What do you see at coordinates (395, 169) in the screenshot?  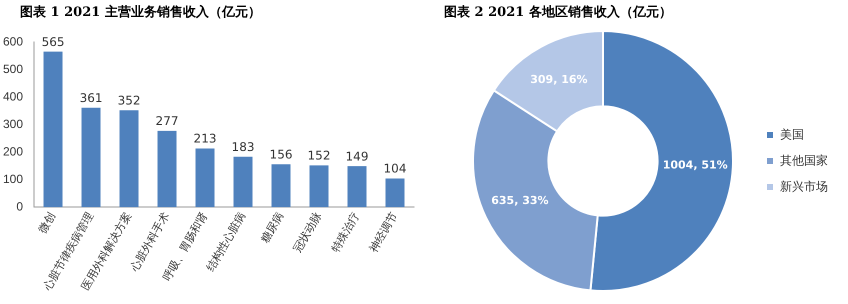 I see `data-label: 104` at bounding box center [395, 169].